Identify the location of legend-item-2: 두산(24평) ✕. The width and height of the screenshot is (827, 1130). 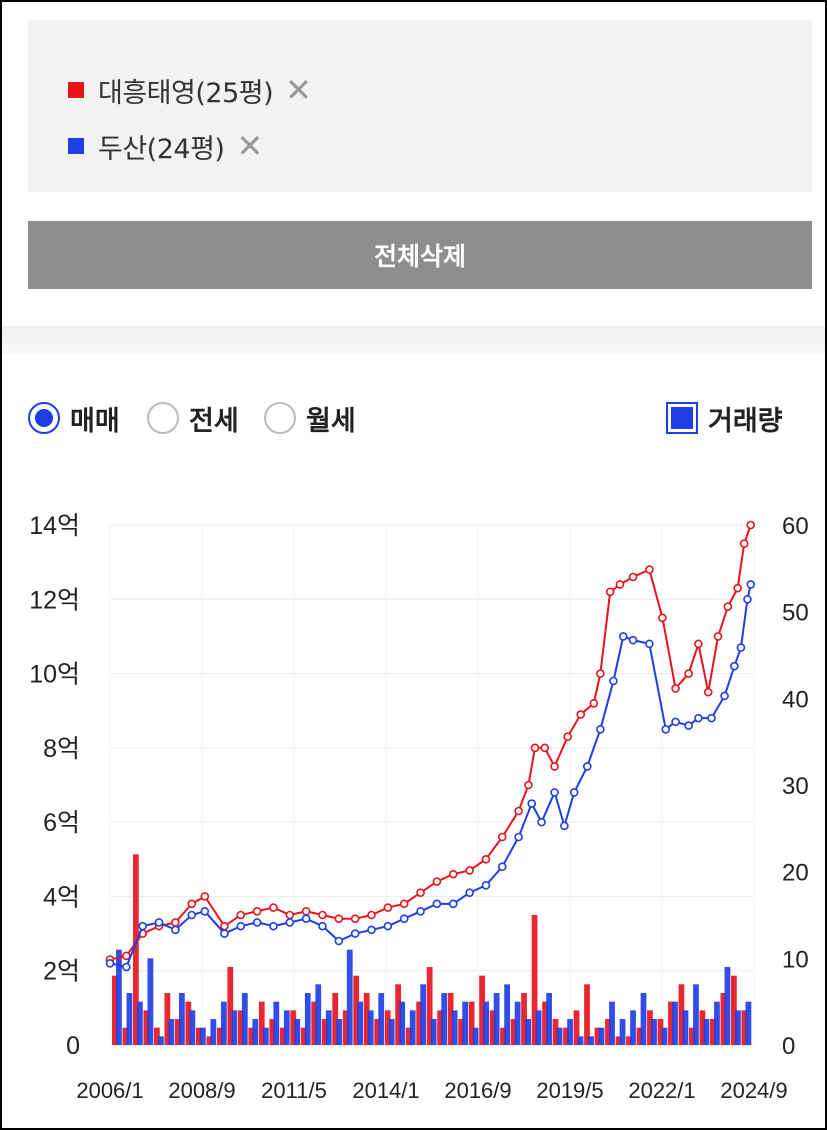
(165, 146).